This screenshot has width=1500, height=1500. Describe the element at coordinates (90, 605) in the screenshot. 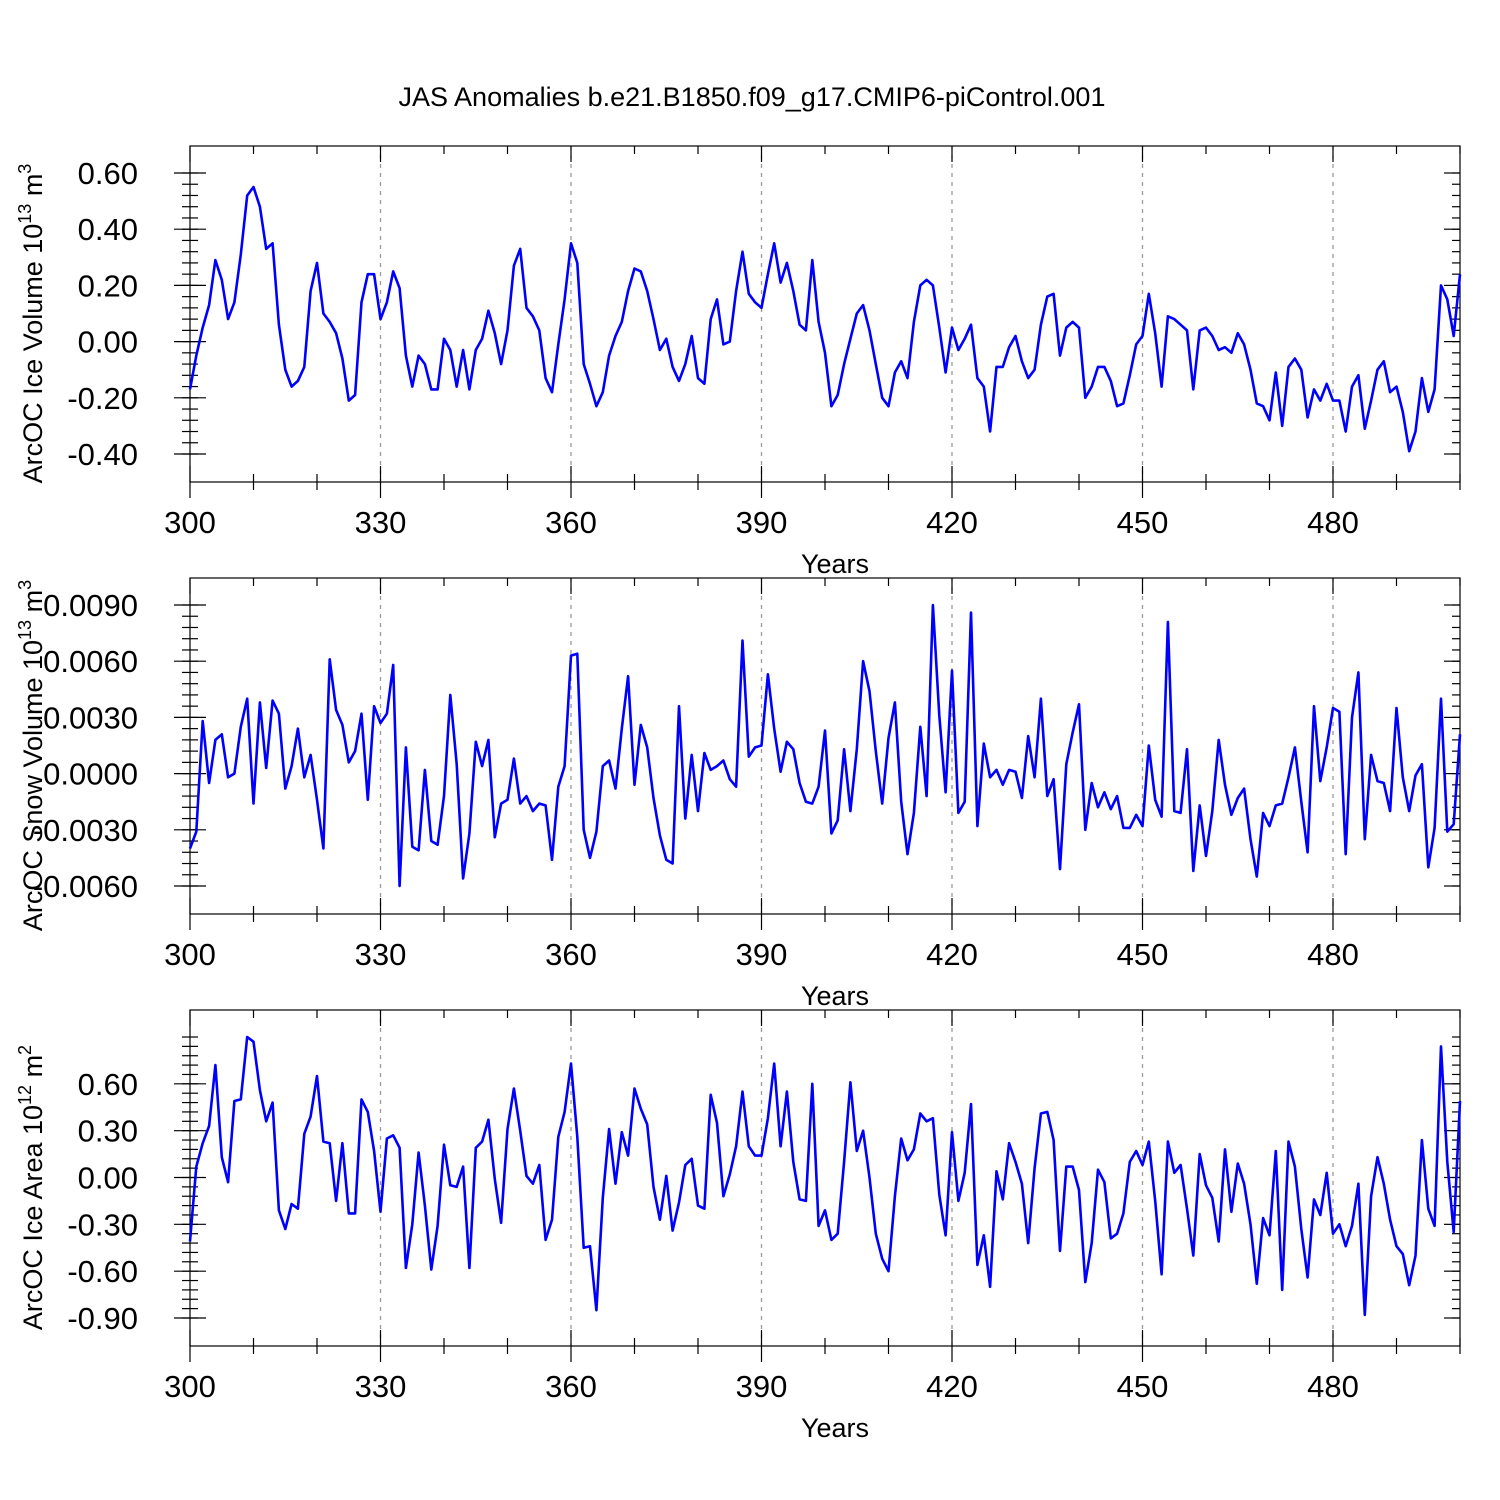

I see `y-tick-label: 0.0090` at that location.